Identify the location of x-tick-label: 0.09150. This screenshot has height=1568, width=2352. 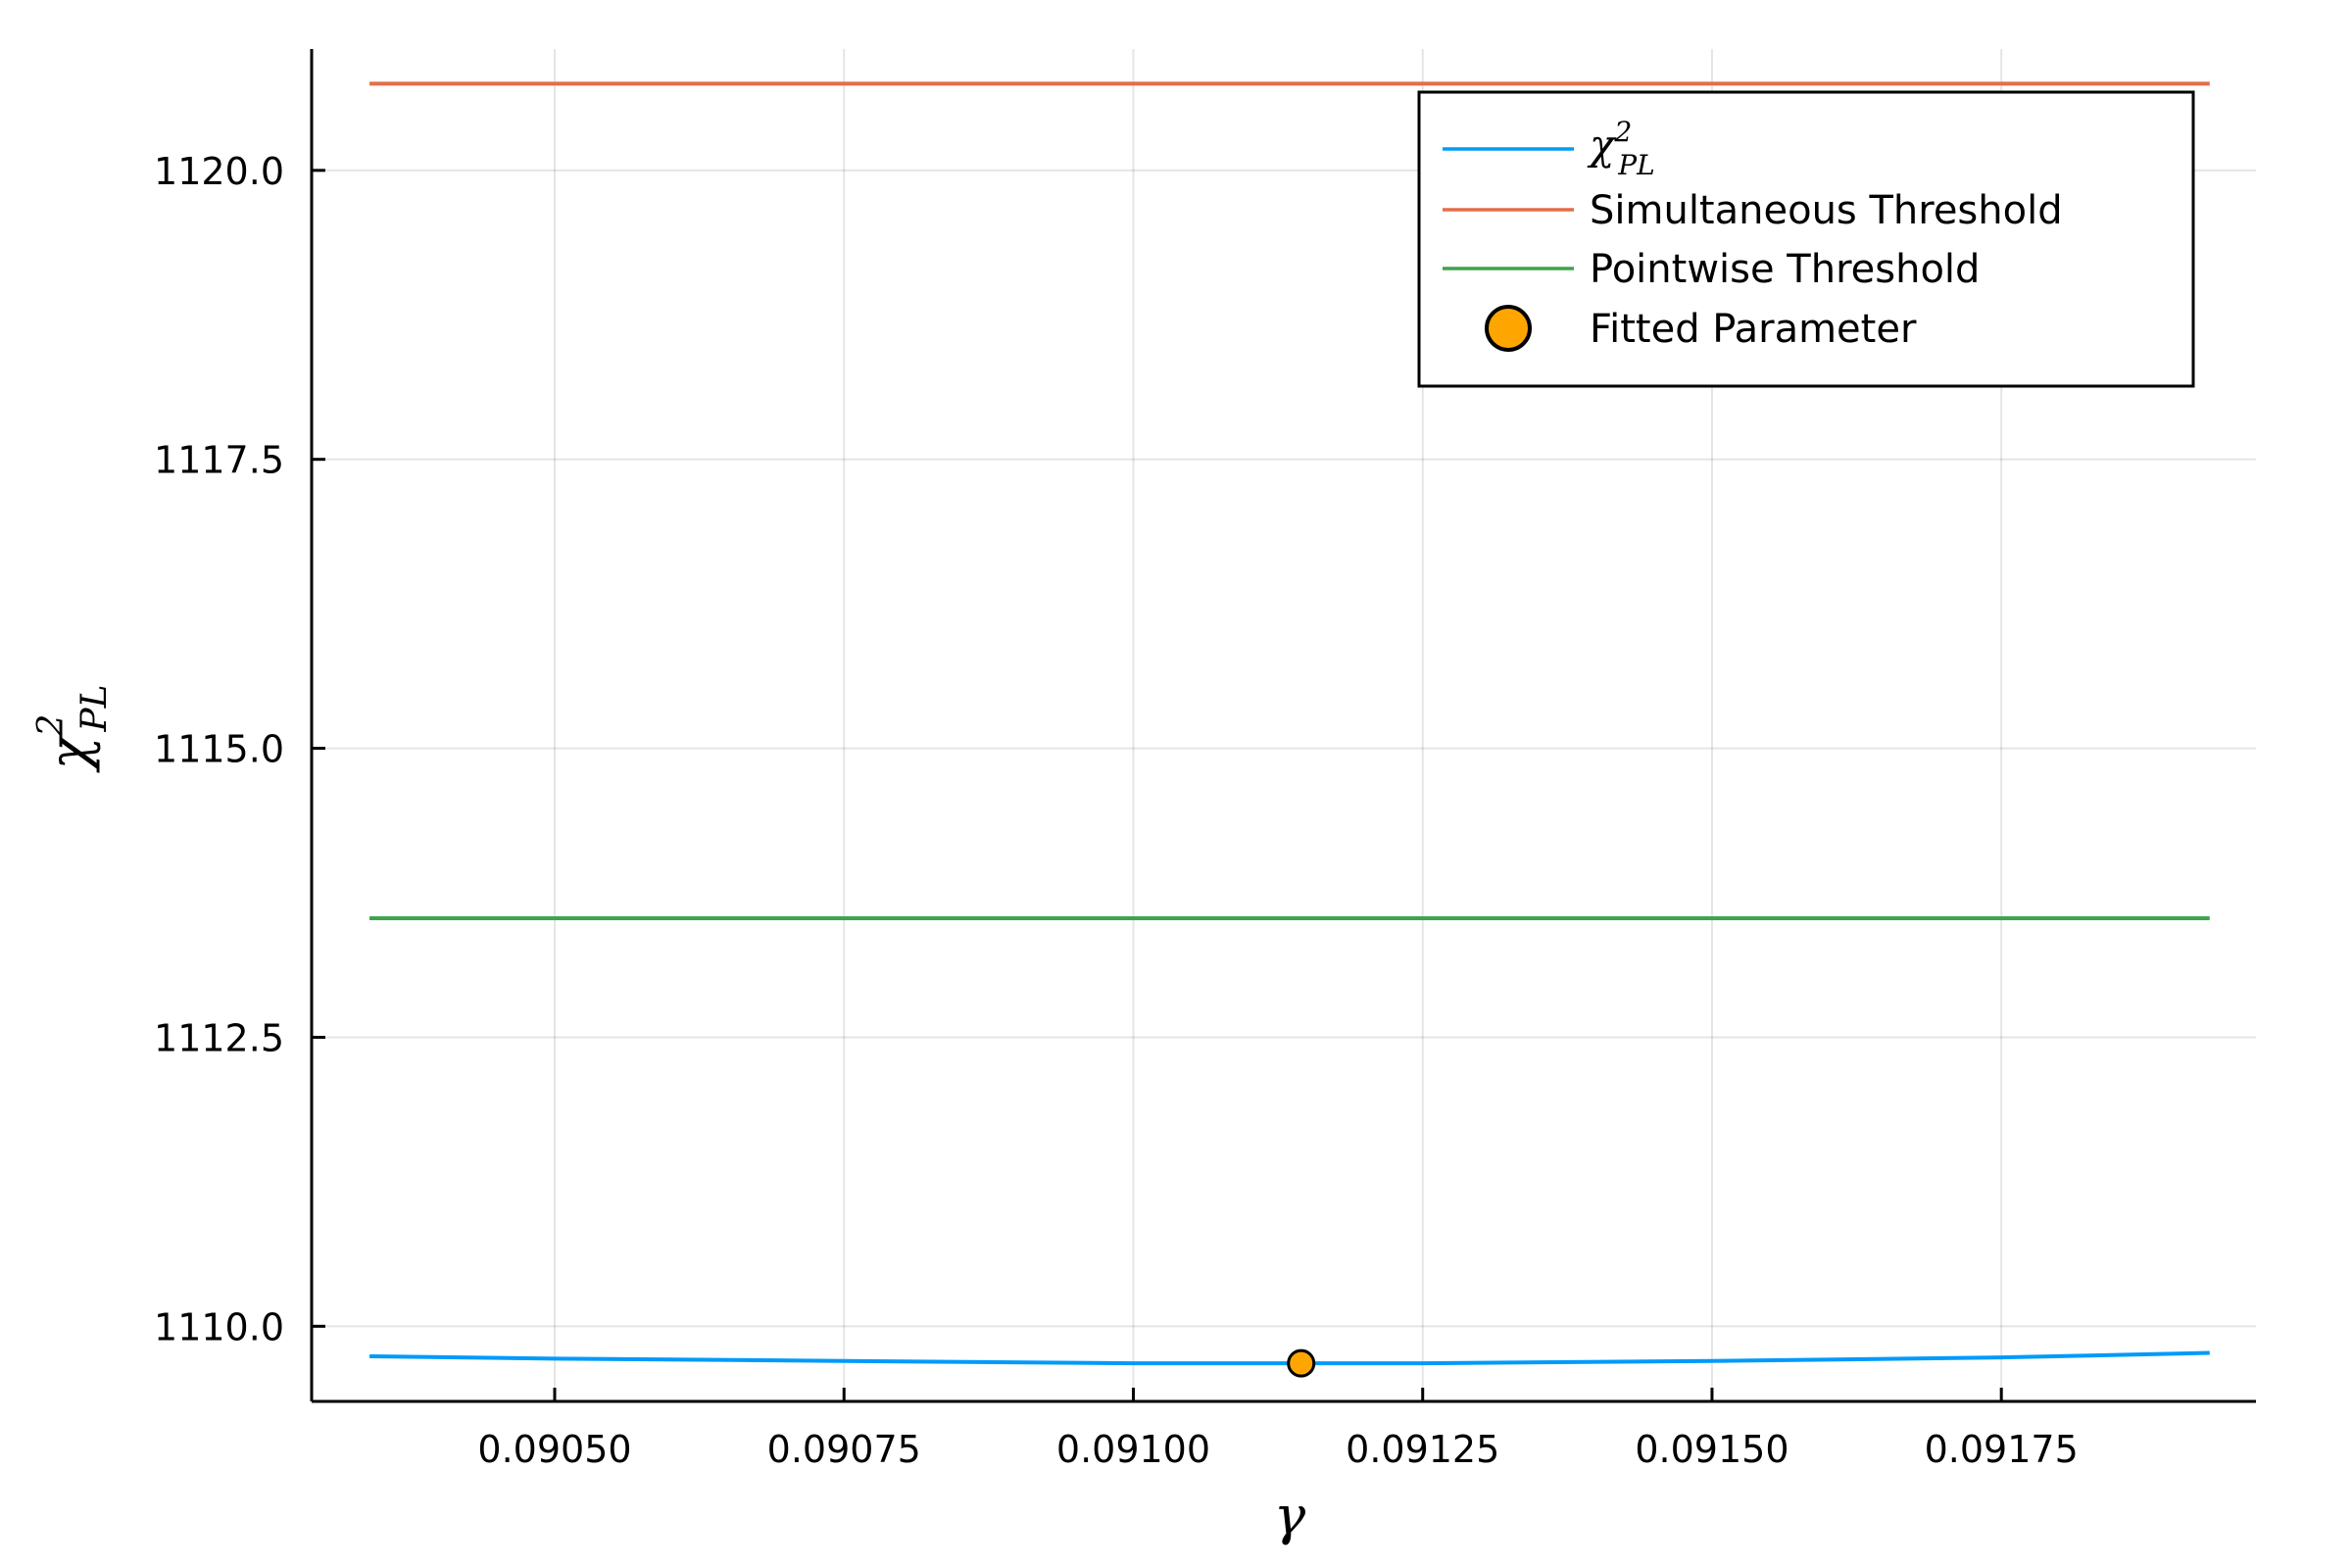
(1711, 1449).